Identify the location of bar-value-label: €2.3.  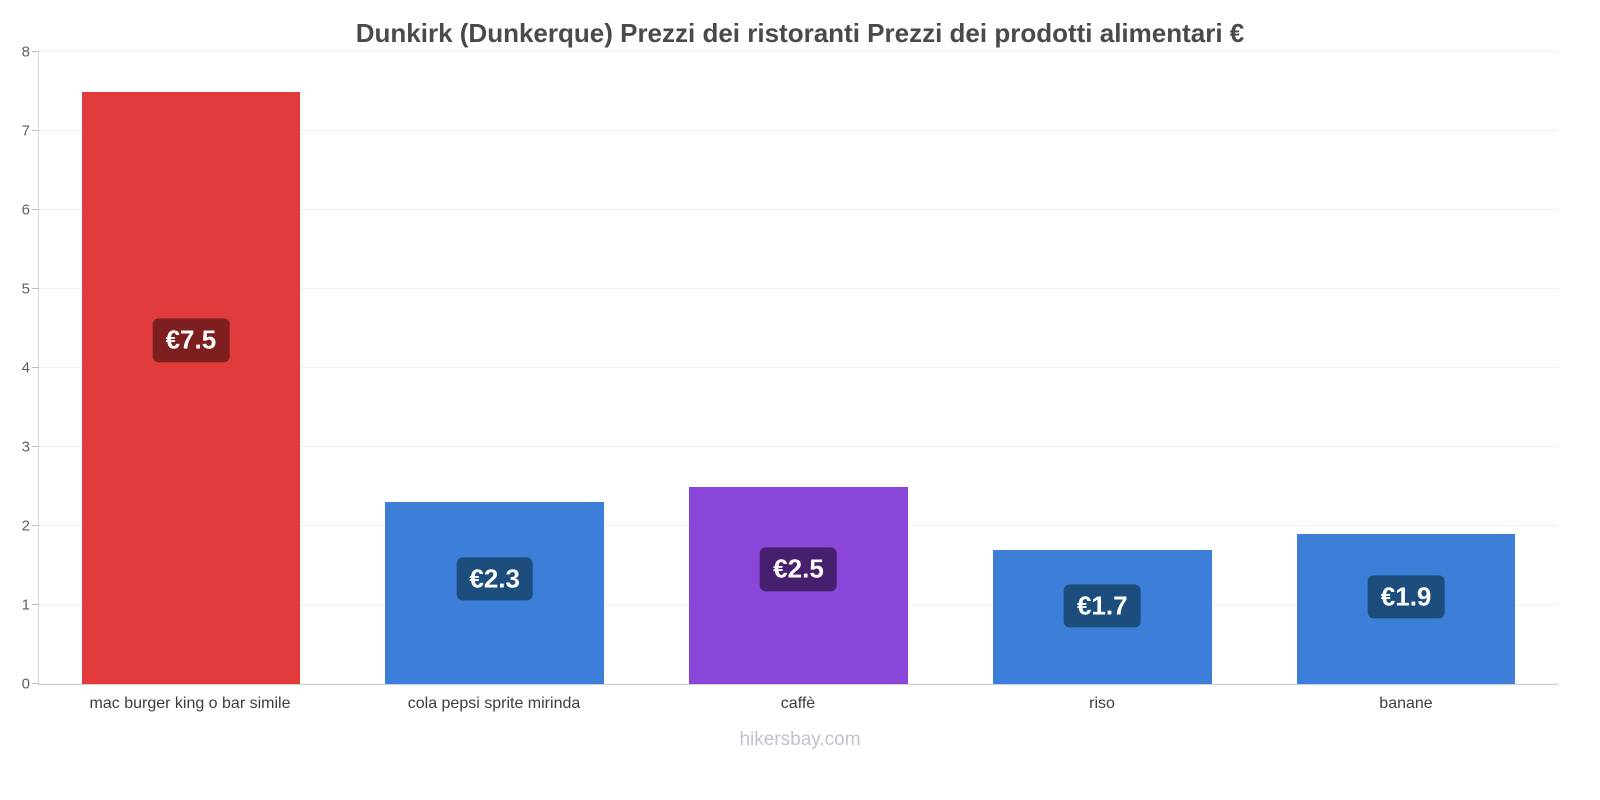
(494, 579).